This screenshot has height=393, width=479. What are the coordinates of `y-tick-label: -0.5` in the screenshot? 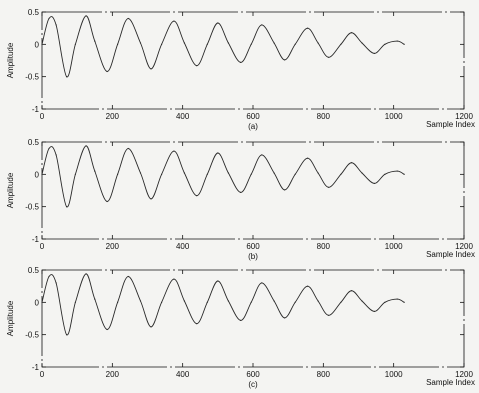 It's located at (32, 335).